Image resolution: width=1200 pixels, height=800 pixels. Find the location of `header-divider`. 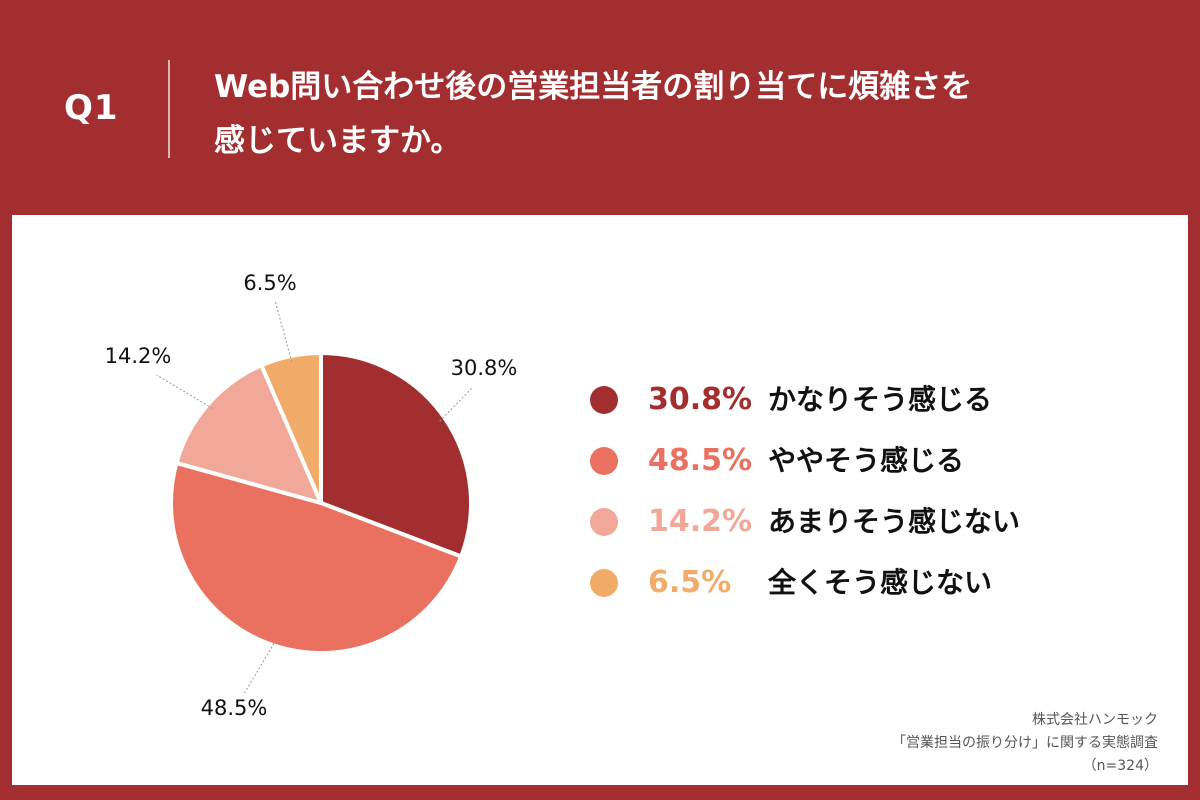

header-divider is located at coordinates (169, 109).